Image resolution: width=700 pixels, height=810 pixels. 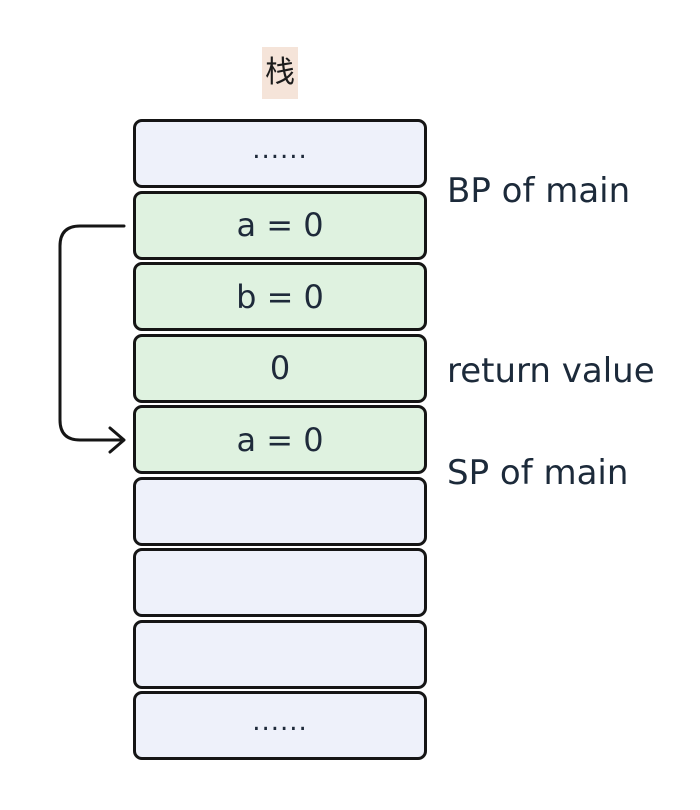 I want to click on sp-of-main-label: SP of main, so click(x=538, y=473).